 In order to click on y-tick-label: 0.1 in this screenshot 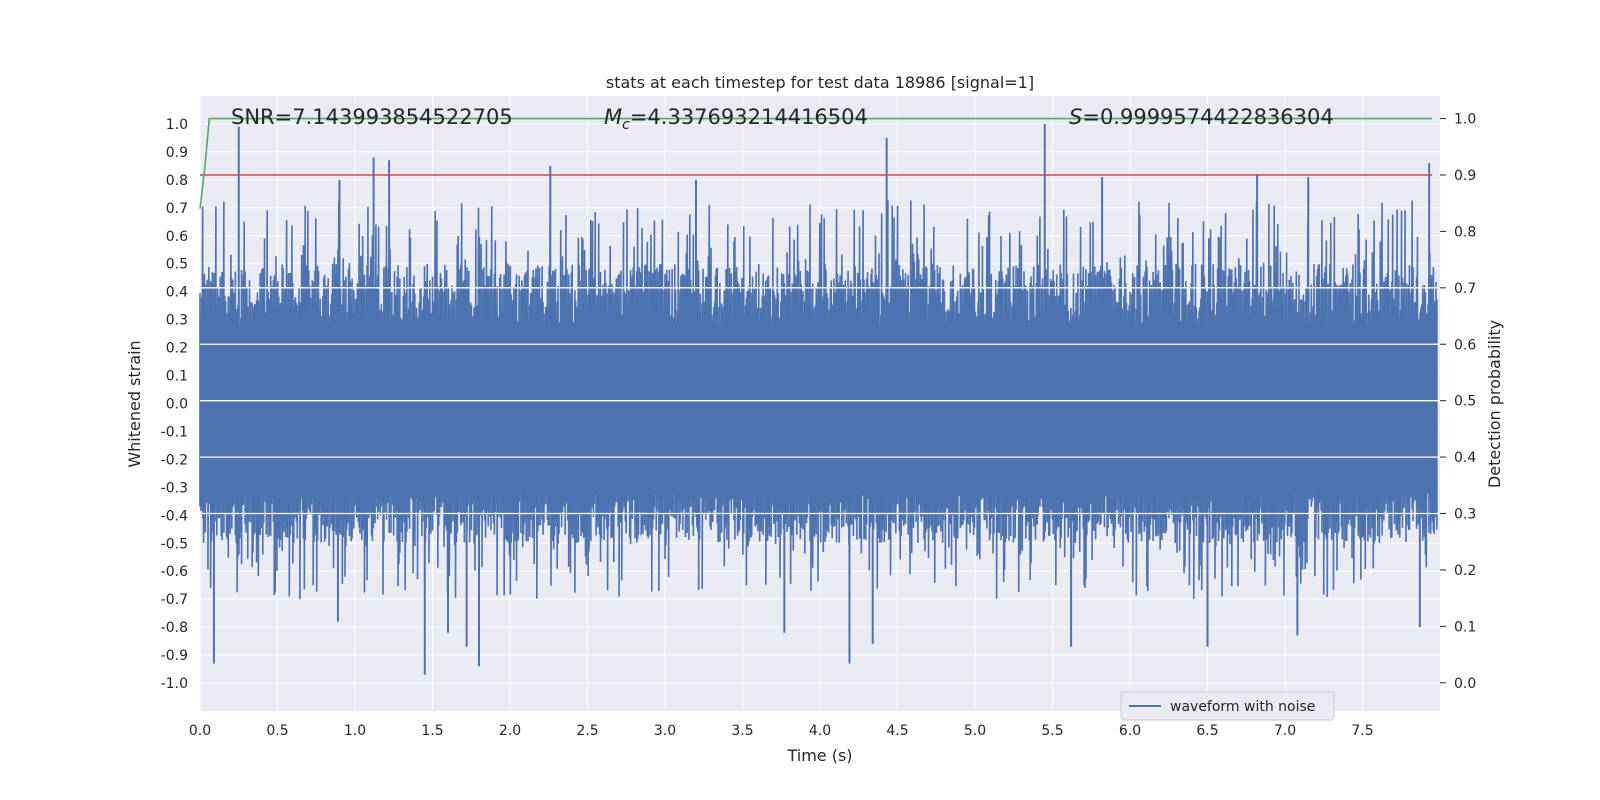, I will do `click(177, 377)`.